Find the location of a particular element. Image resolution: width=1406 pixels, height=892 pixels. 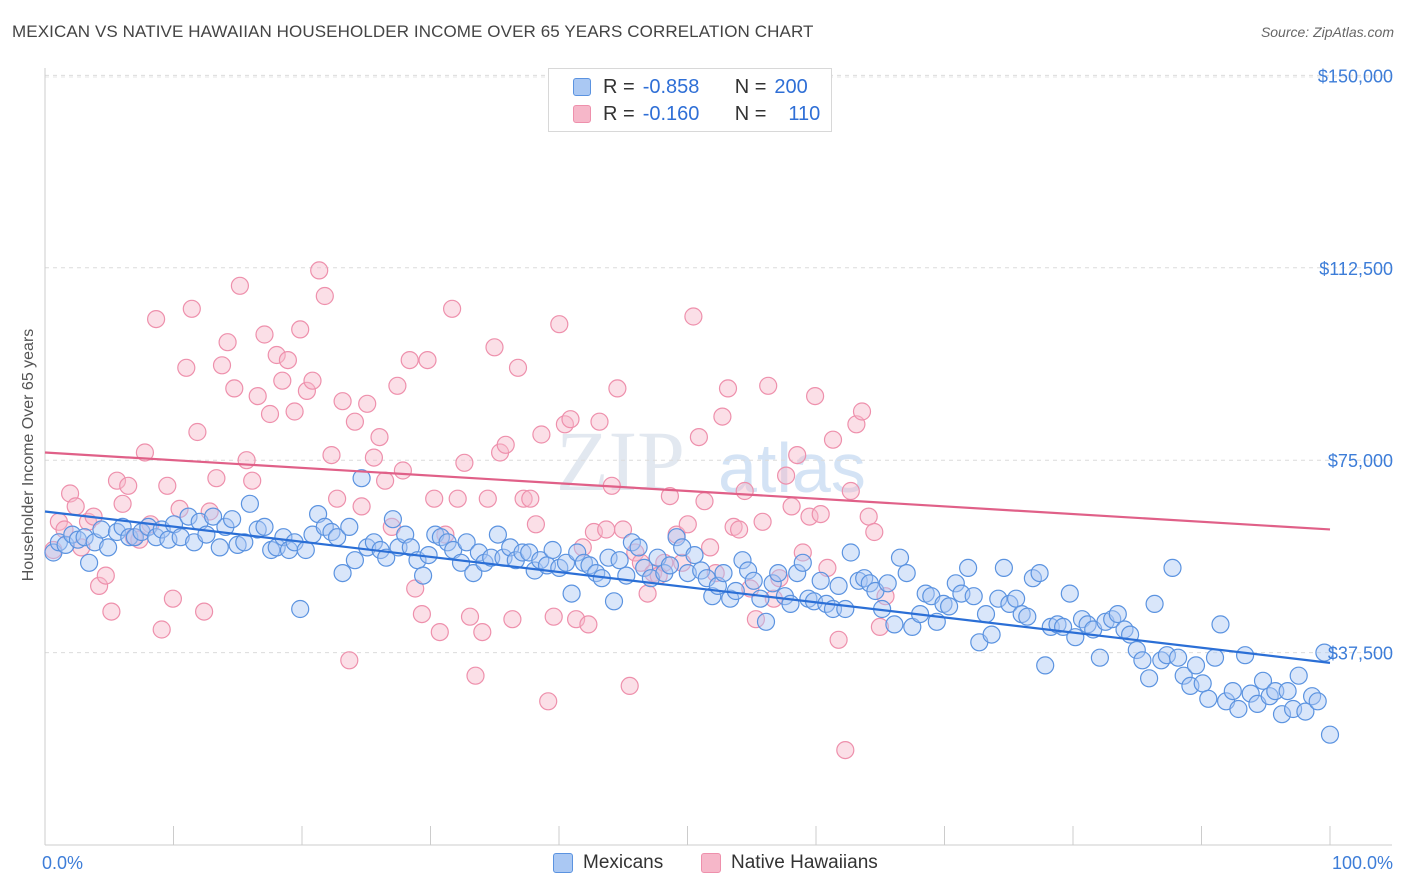

legend-item-mexicans: Mexicans is located at coordinates (608, 863).